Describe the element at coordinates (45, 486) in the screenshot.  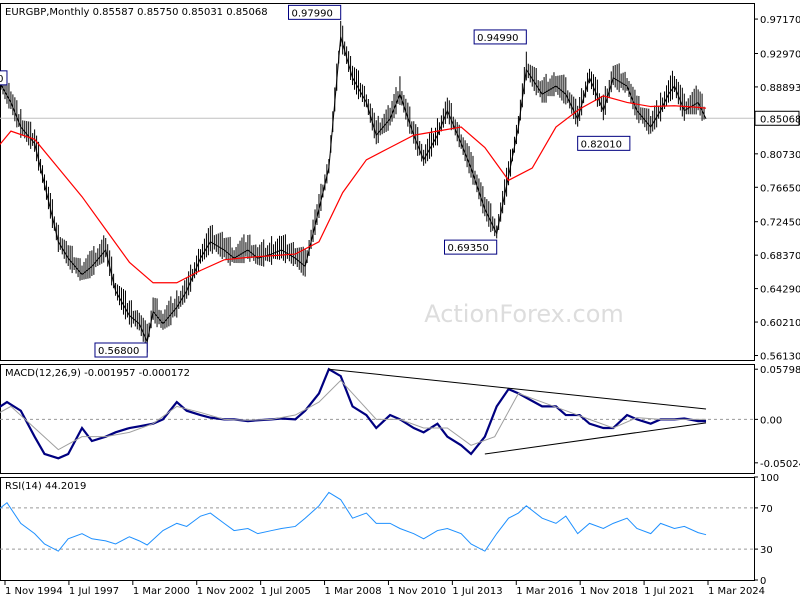
I see `panel-title: RSI(14) 44.2019` at that location.